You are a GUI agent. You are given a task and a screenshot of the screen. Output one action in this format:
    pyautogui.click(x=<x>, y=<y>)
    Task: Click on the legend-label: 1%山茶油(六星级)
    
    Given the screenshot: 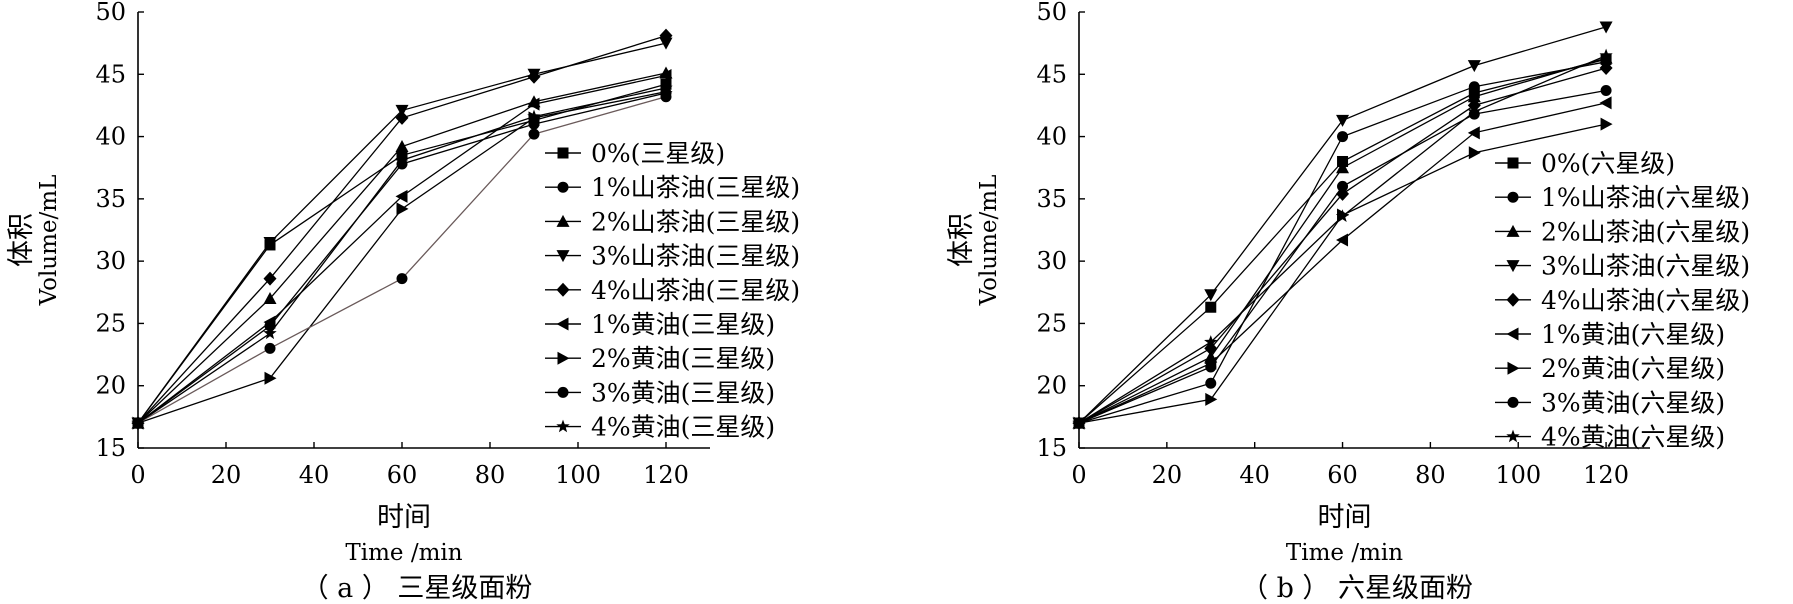 What is the action you would take?
    pyautogui.click(x=1645, y=197)
    